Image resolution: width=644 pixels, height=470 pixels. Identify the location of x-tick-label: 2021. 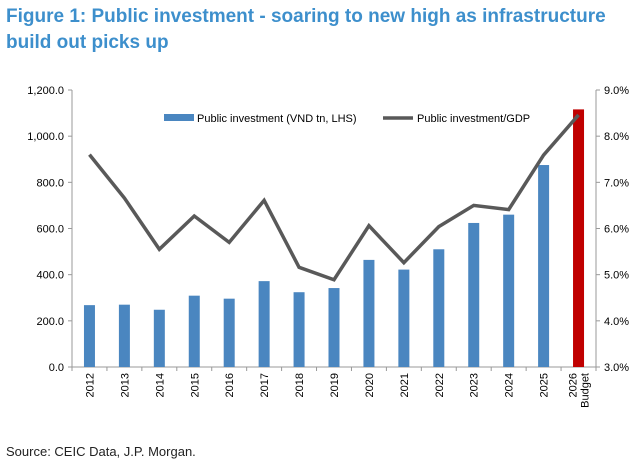
(405, 385).